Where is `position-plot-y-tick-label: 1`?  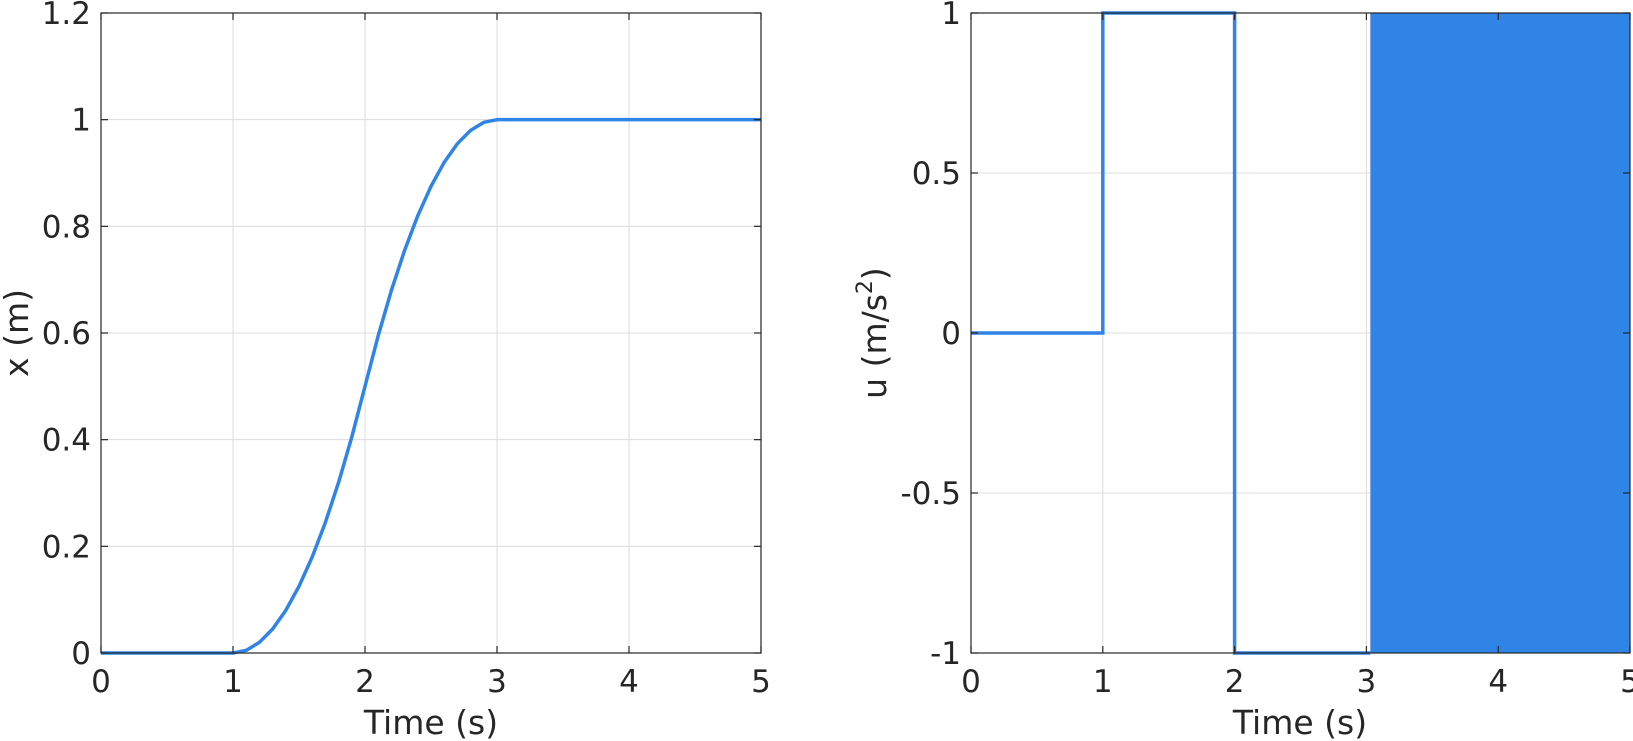
position-plot-y-tick-label: 1 is located at coordinates (81, 121).